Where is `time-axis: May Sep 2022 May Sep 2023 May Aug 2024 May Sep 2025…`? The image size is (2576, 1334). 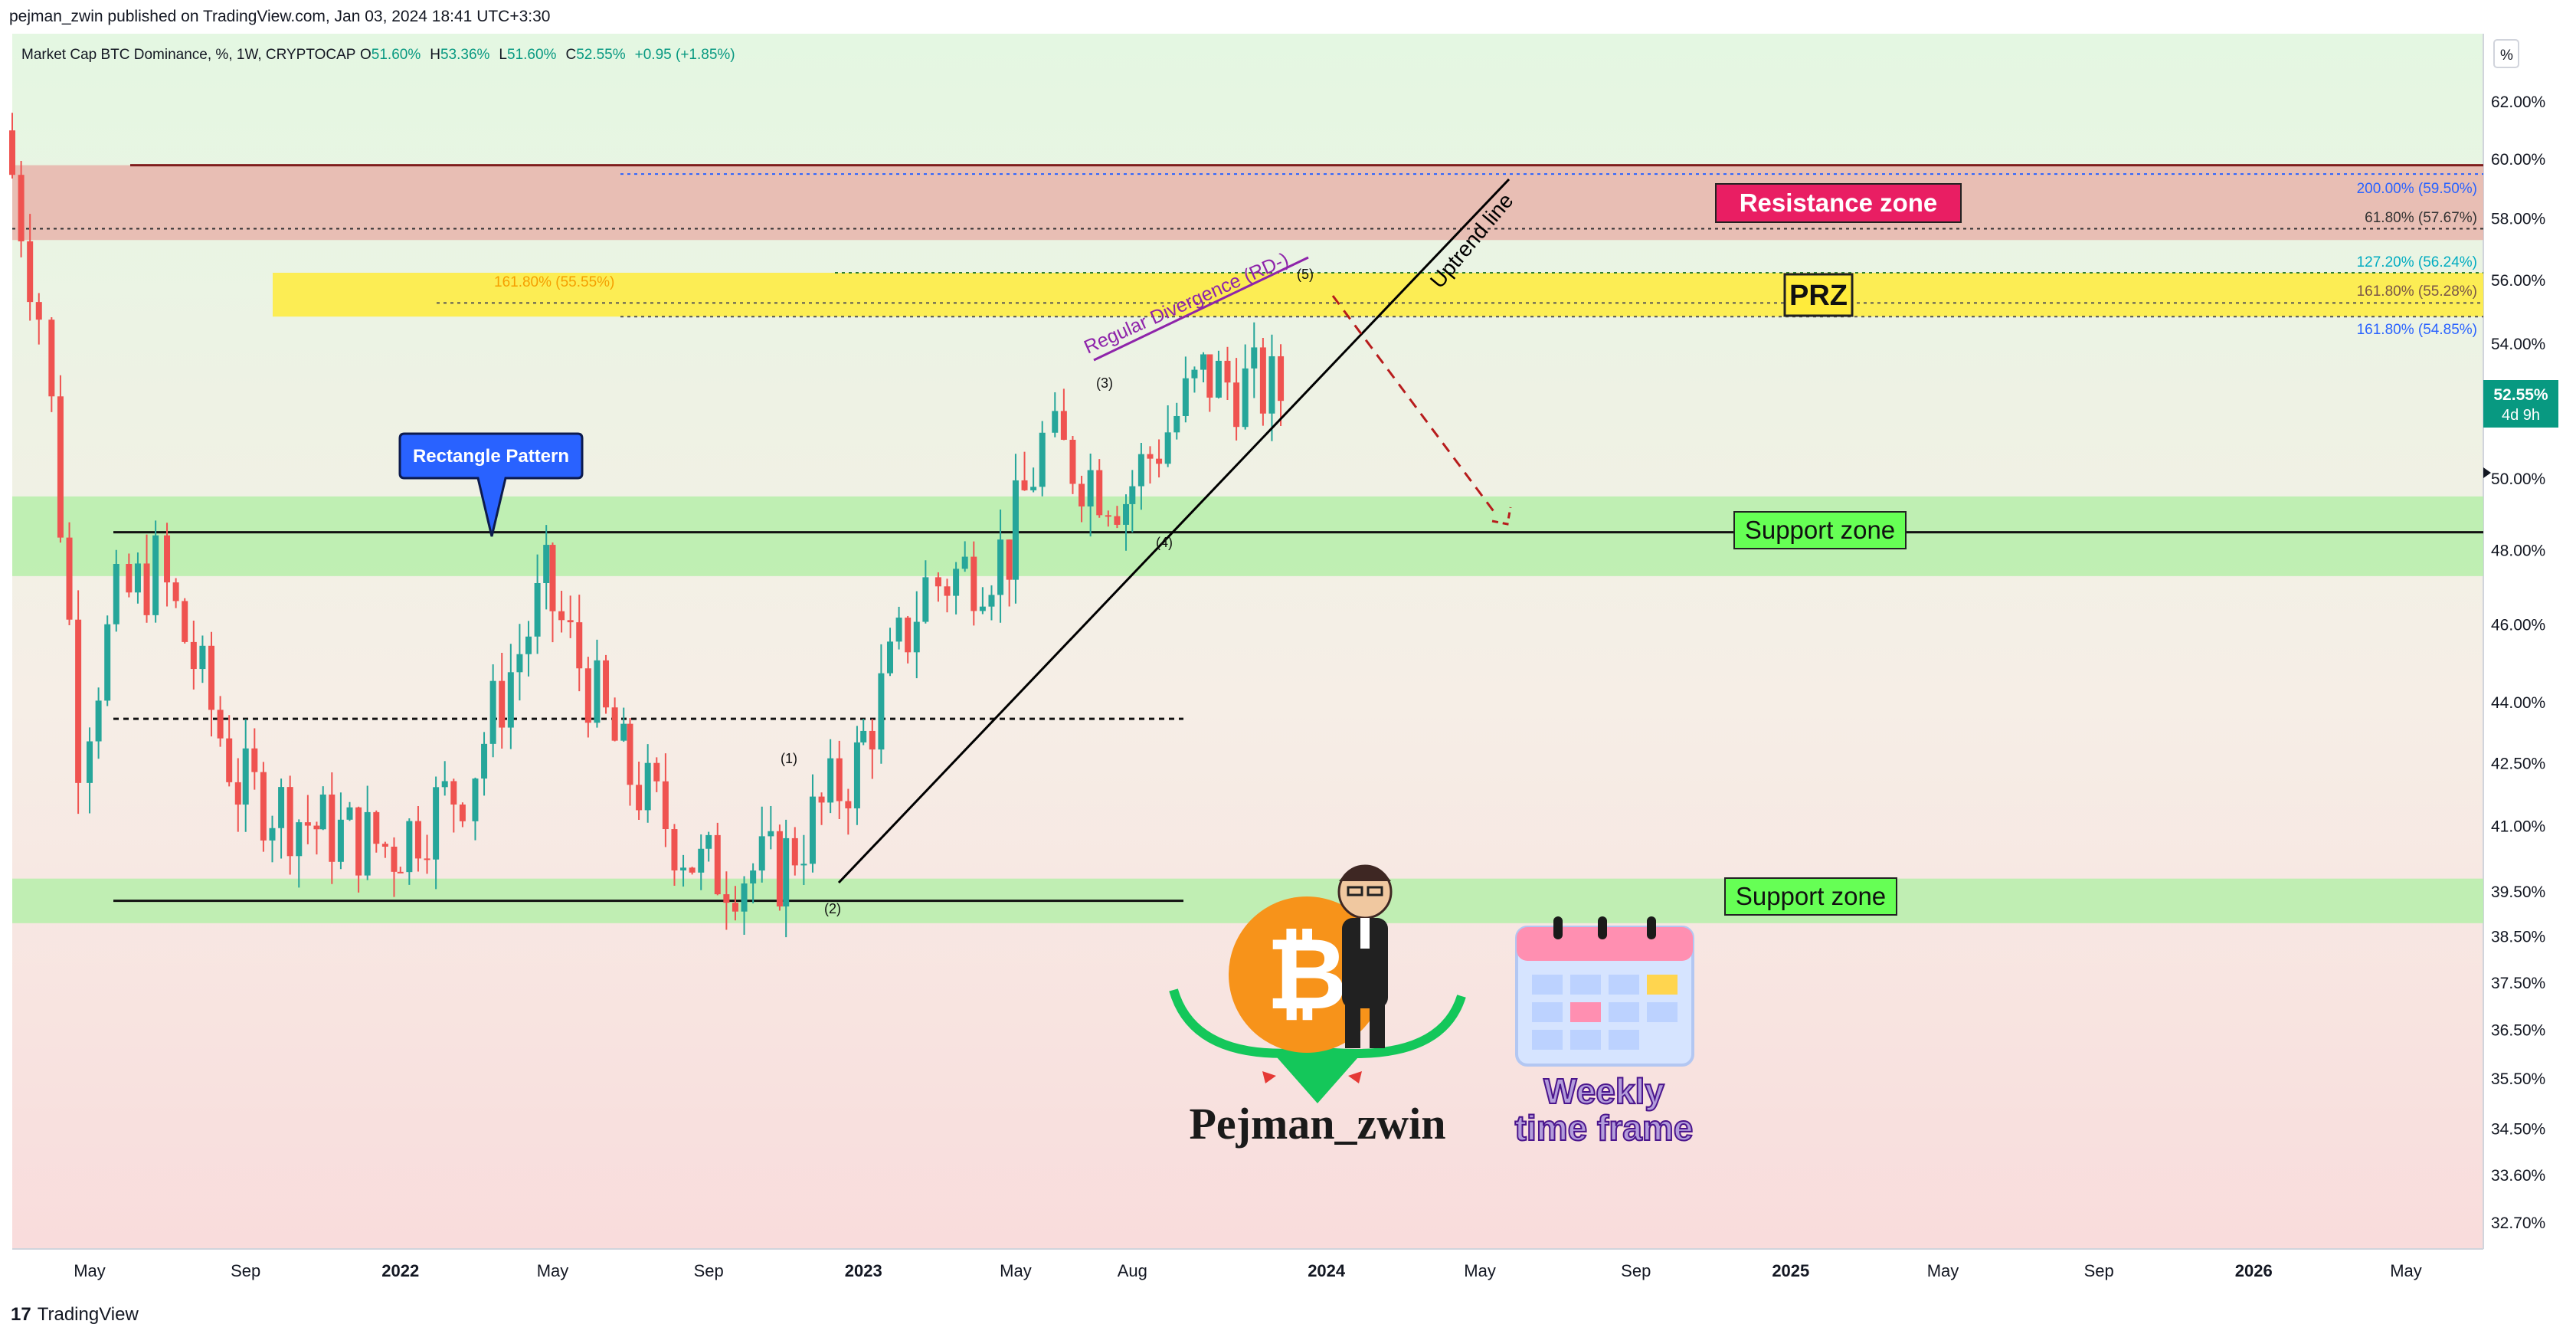 time-axis: May Sep 2022 May Sep 2023 May Aug 2024 May Sep 2025… is located at coordinates (1248, 1270).